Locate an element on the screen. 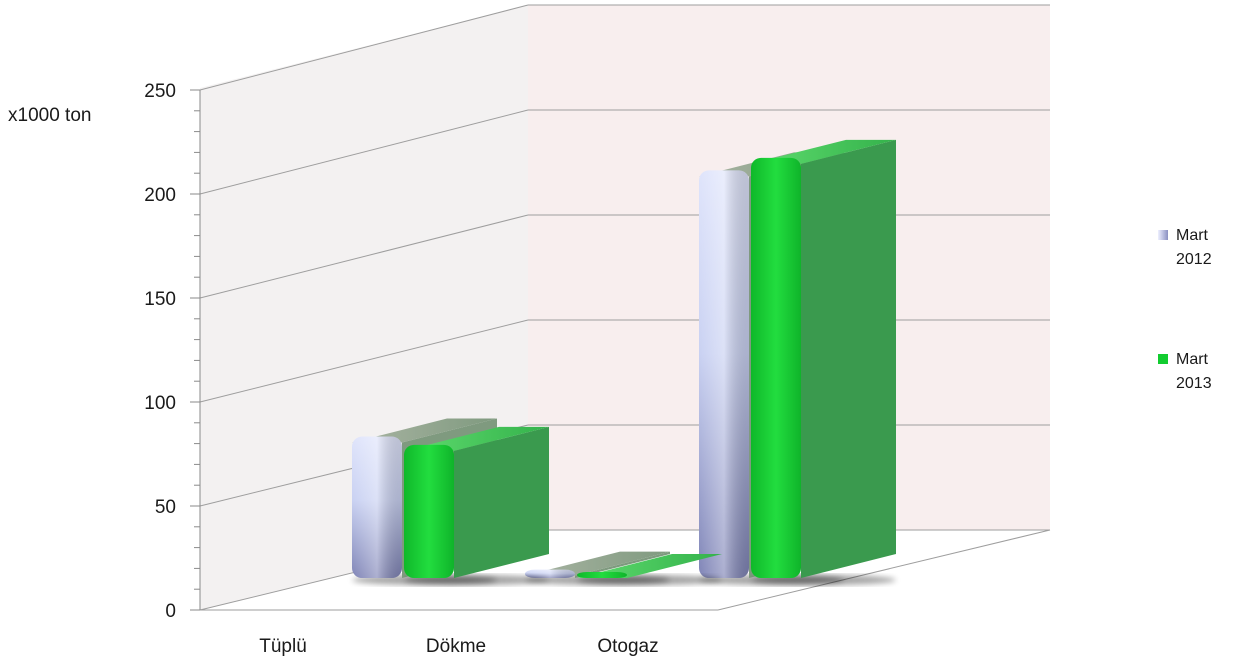  y-axis is located at coordinates (195, 350).